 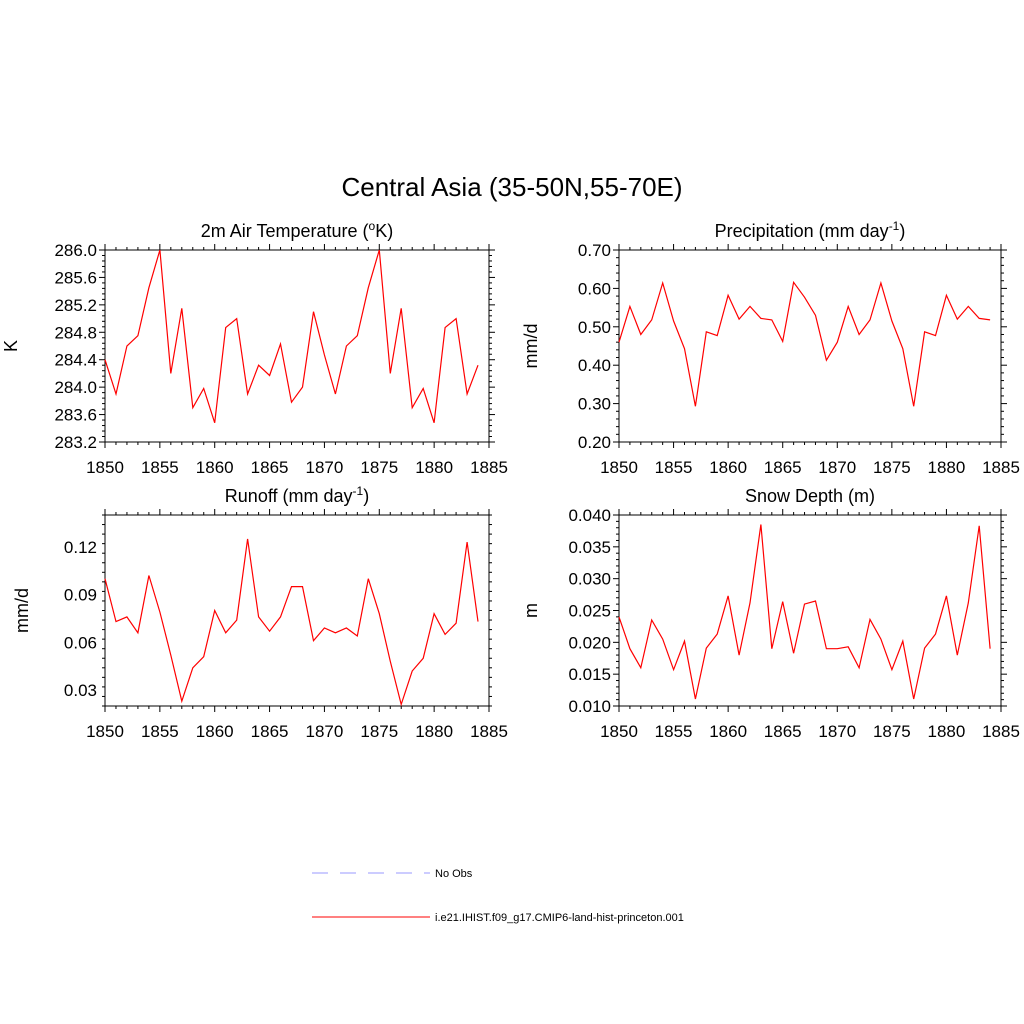 What do you see at coordinates (531, 610) in the screenshot?
I see `y-axis-label: m` at bounding box center [531, 610].